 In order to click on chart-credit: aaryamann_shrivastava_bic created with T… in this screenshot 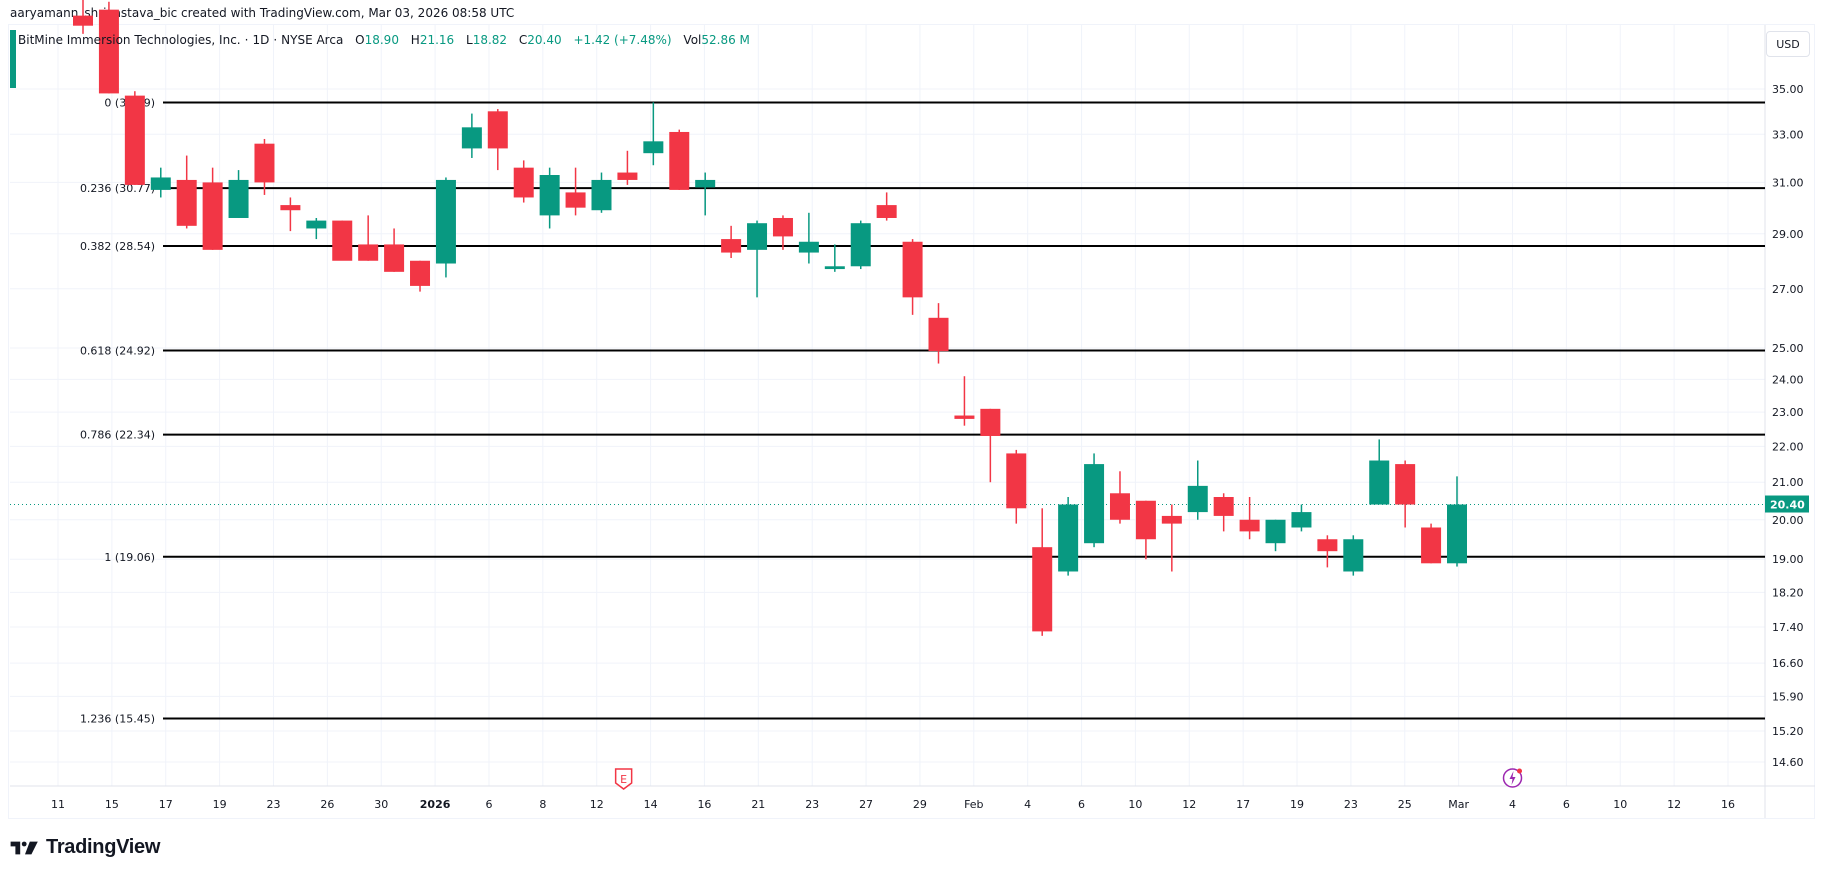, I will do `click(262, 13)`.